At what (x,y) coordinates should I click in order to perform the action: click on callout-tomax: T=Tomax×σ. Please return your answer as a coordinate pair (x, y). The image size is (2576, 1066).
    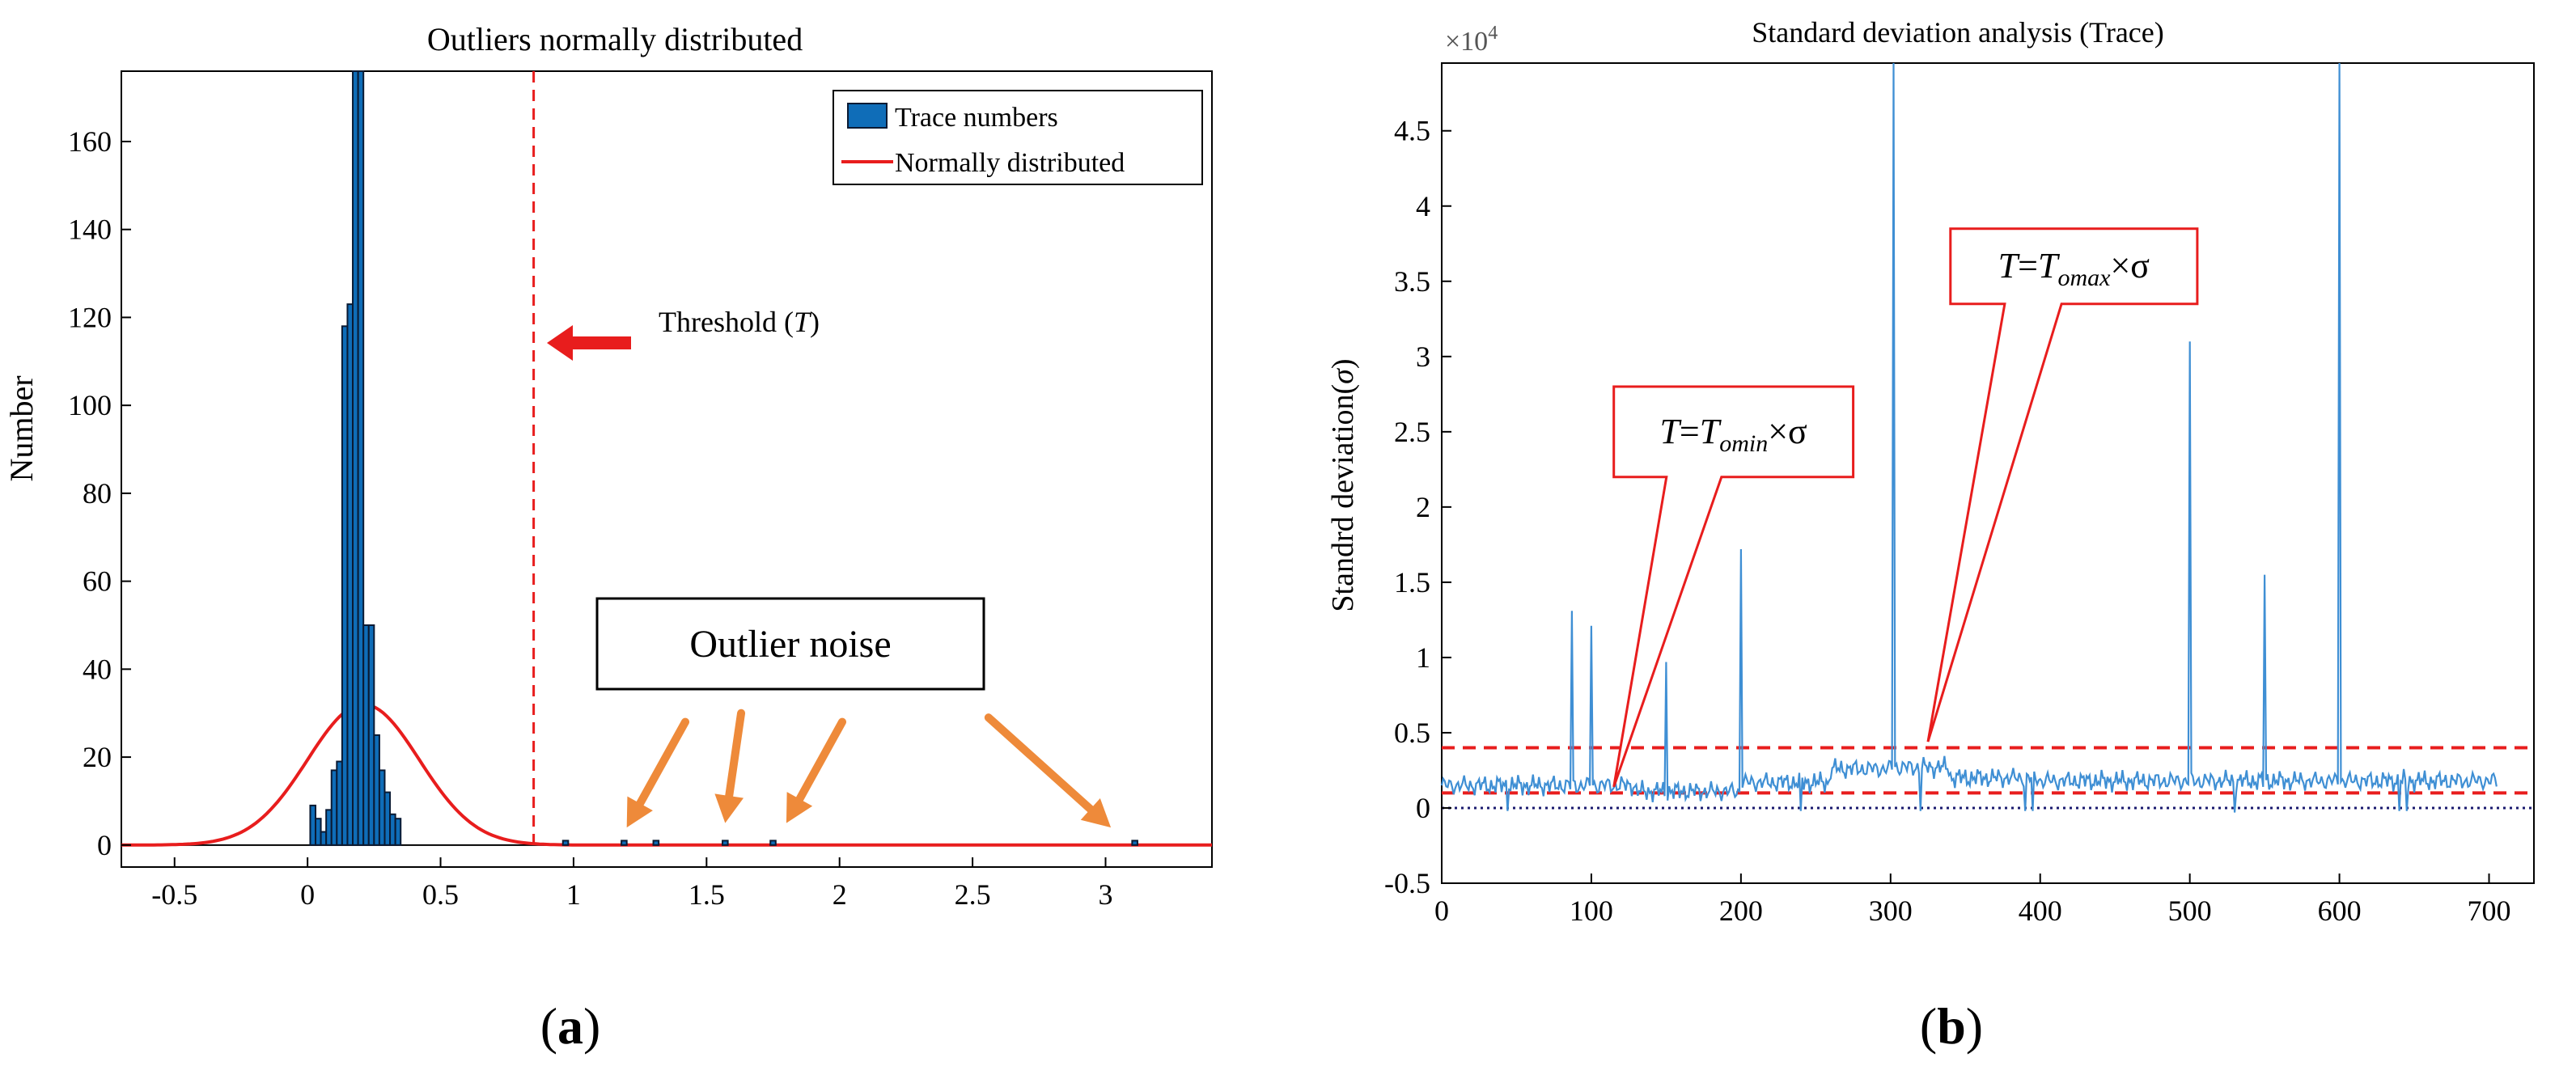
    Looking at the image, I should click on (2062, 484).